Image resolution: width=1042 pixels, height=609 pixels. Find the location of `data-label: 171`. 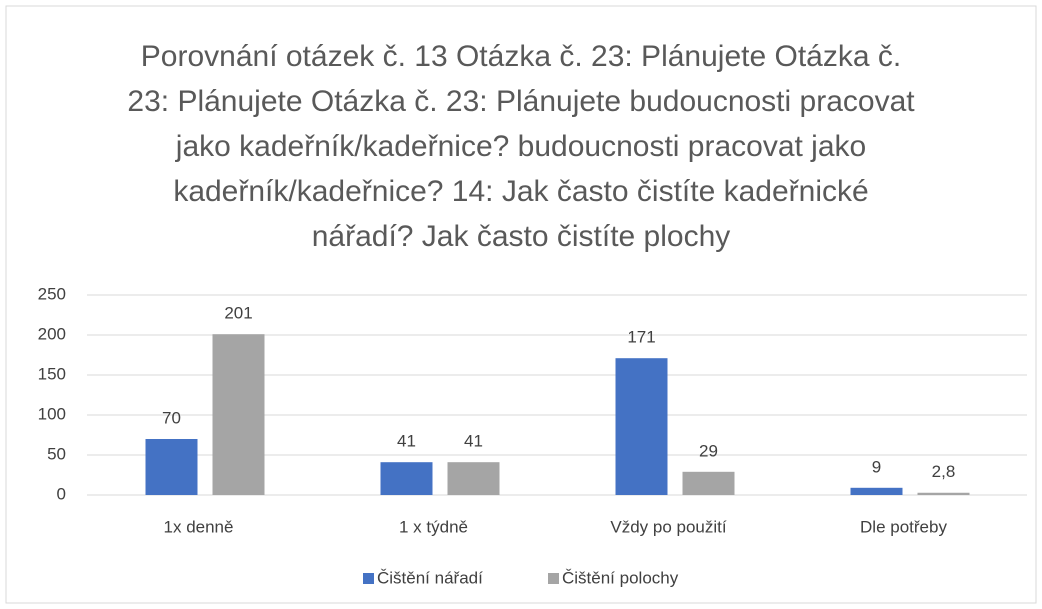

data-label: 171 is located at coordinates (641, 337).